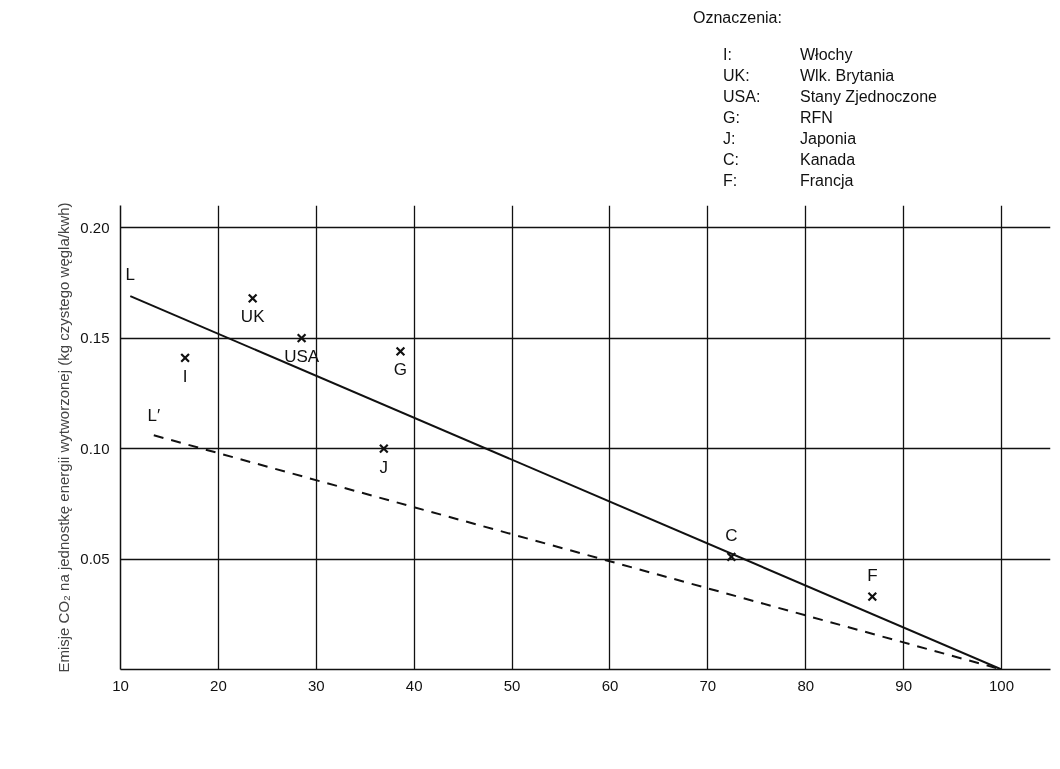 The image size is (1060, 769). I want to click on x-tick-label: 10, so click(120, 685).